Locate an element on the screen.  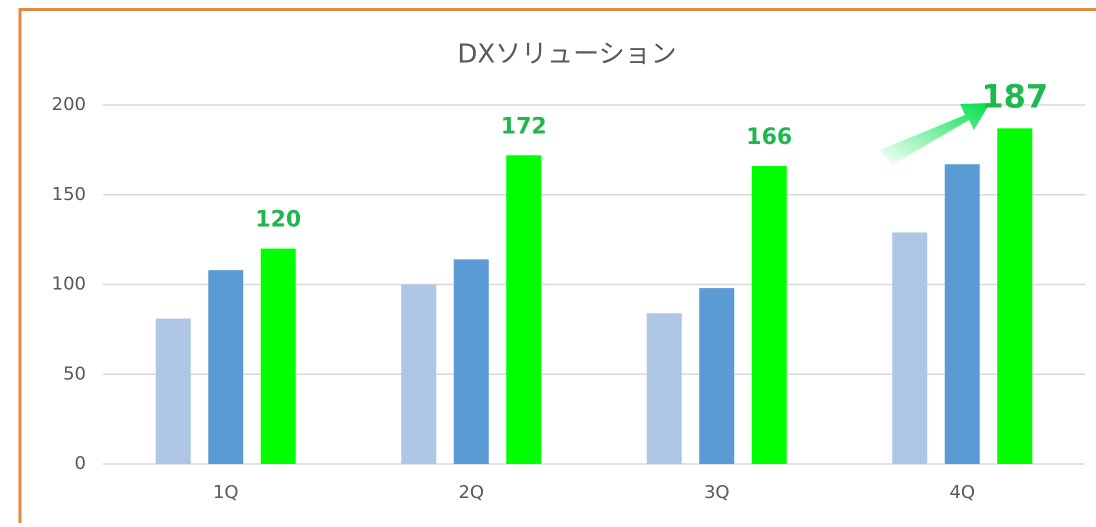
data-label: 120 is located at coordinates (278, 220).